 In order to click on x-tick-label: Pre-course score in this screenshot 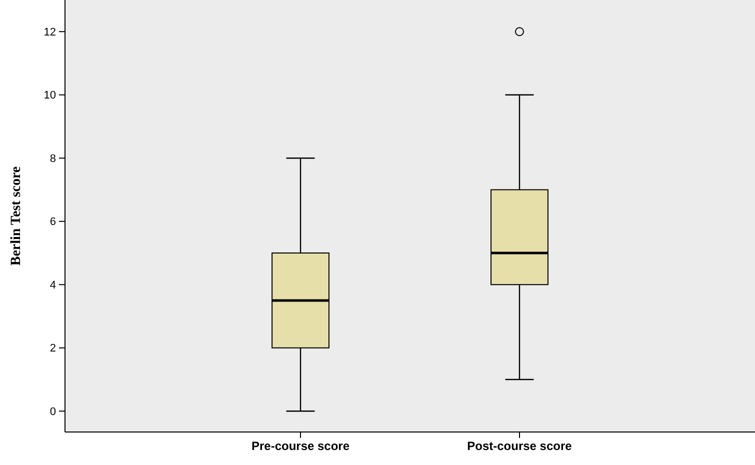, I will do `click(300, 446)`.